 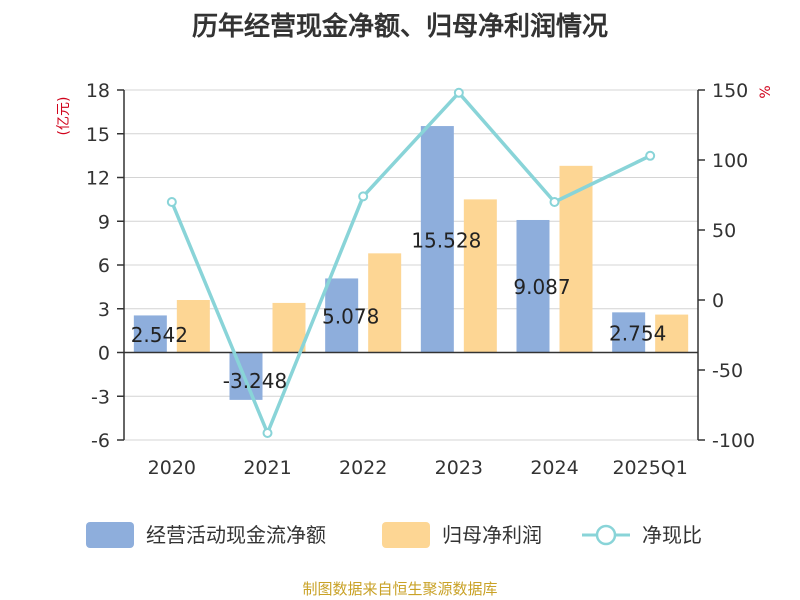 What do you see at coordinates (727, 371) in the screenshot?
I see `right-tick-label: -50` at bounding box center [727, 371].